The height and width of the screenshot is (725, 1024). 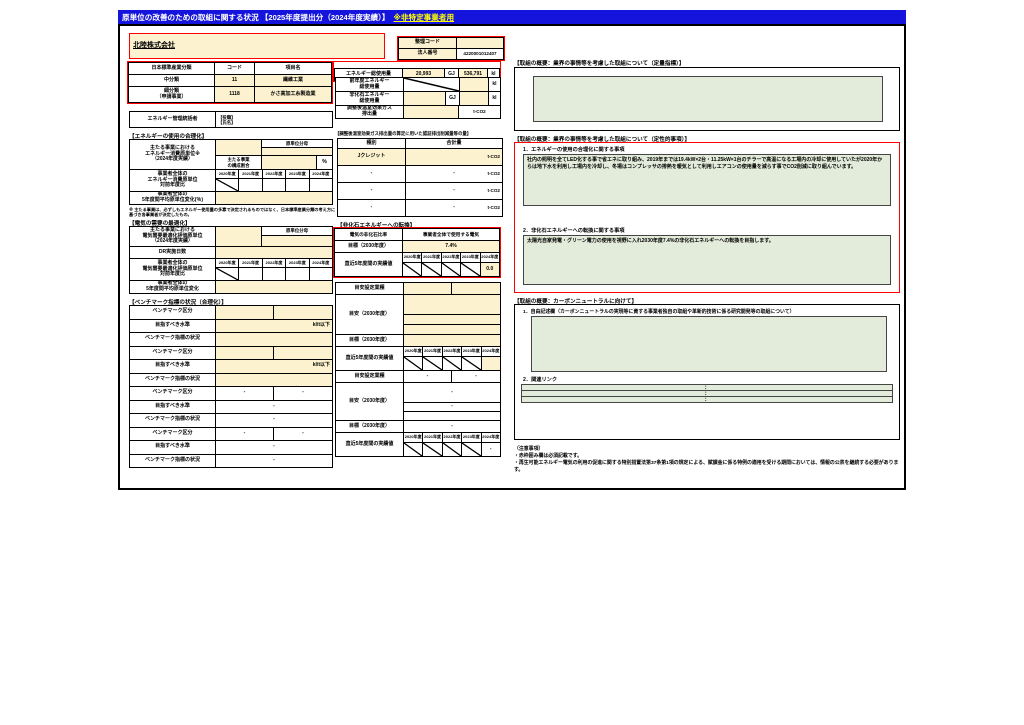 What do you see at coordinates (414, 450) in the screenshot?
I see `nf3-2020-na` at bounding box center [414, 450].